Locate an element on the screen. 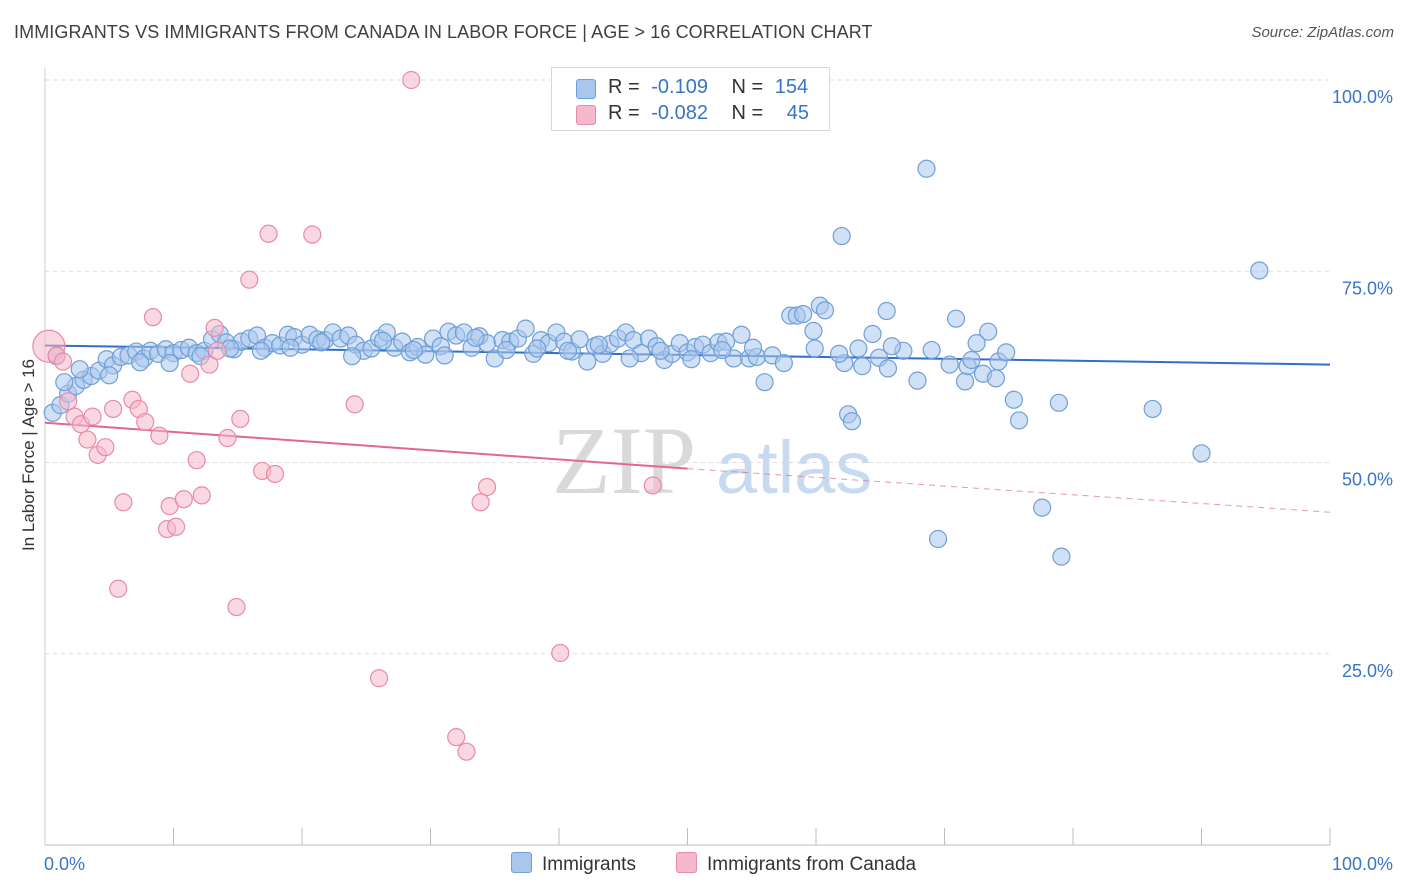 The image size is (1406, 892). legend-label: Immigrants from Canada is located at coordinates (812, 864).